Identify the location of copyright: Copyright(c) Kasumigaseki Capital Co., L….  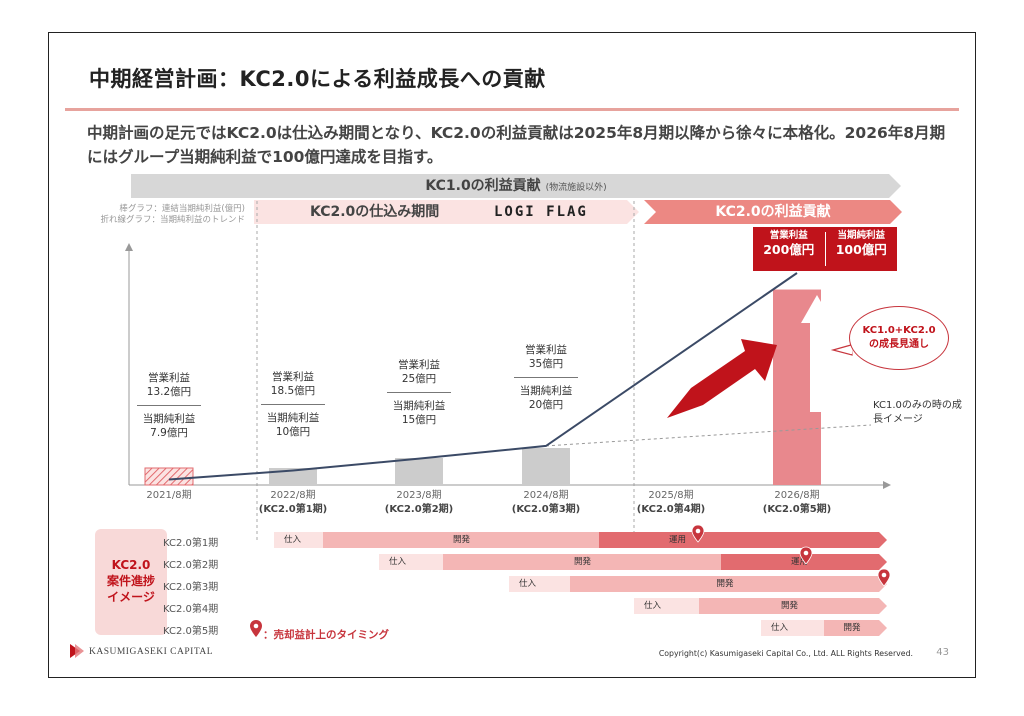
(785, 653).